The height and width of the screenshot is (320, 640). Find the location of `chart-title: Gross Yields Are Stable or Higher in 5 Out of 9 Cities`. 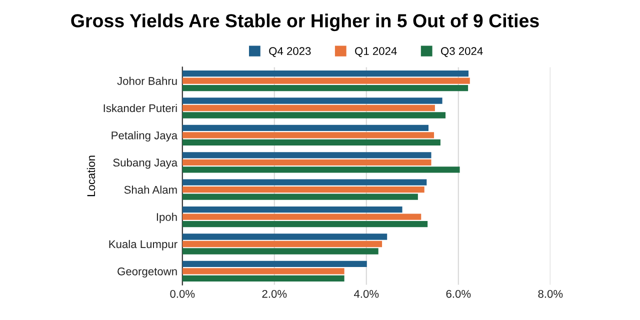

chart-title: Gross Yields Are Stable or Higher in 5 Out of 9 Cities is located at coordinates (305, 23).